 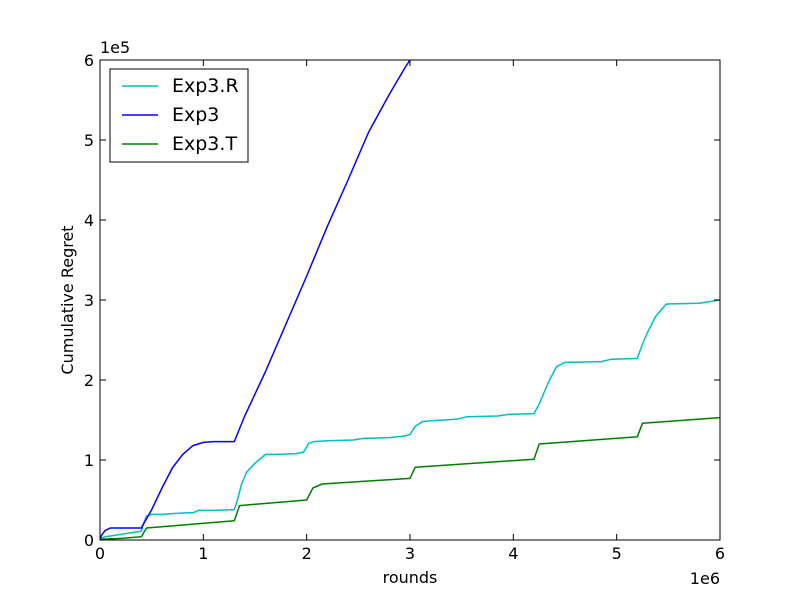 I want to click on legend-label-exp3r: Exp3.R, so click(x=205, y=86).